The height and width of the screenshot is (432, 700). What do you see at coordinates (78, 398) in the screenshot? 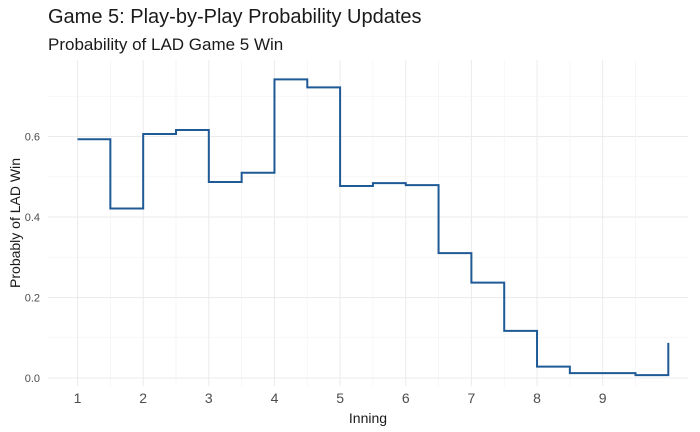
I see `x-tick-label: 1` at bounding box center [78, 398].